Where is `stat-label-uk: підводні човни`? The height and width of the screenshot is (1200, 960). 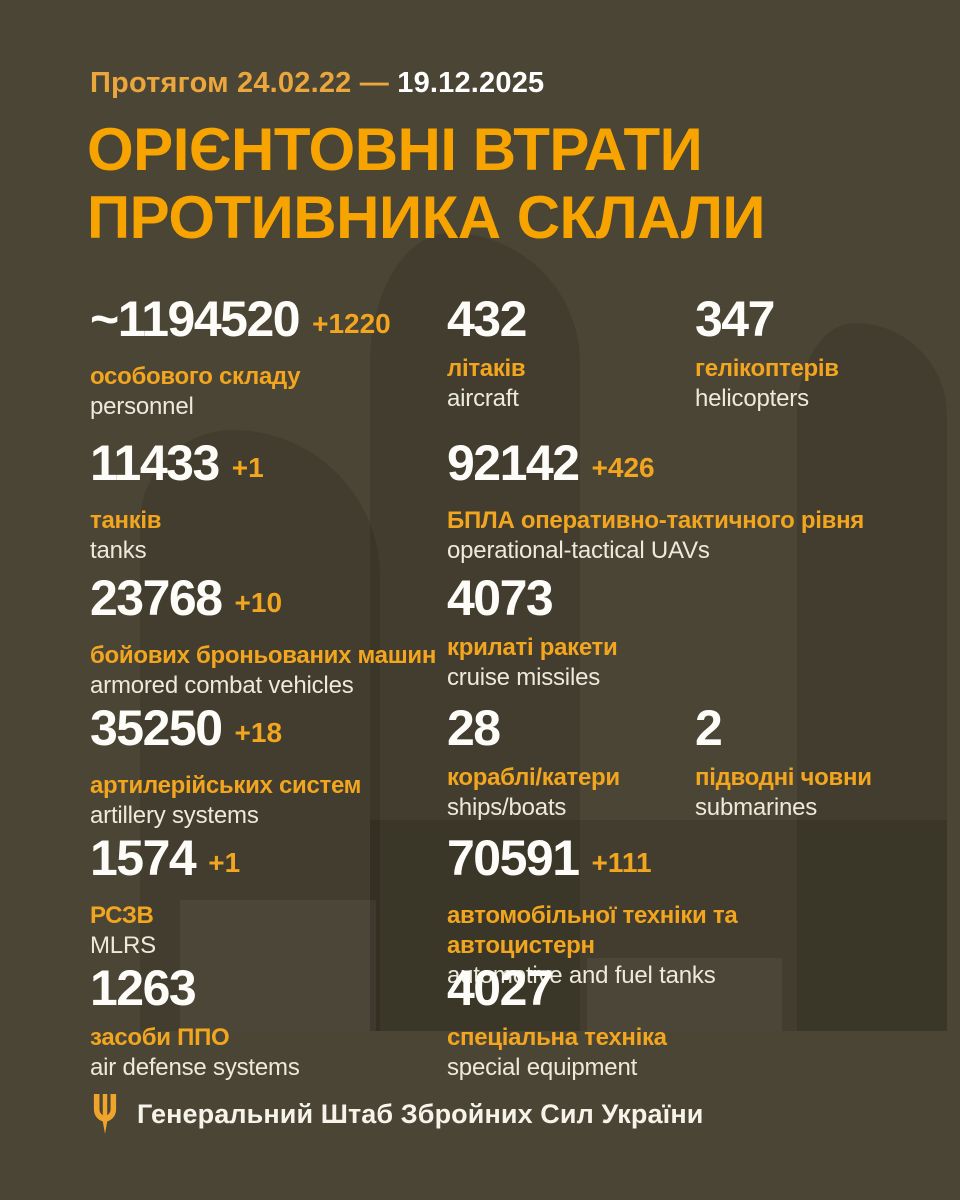 stat-label-uk: підводні човни is located at coordinates (783, 777).